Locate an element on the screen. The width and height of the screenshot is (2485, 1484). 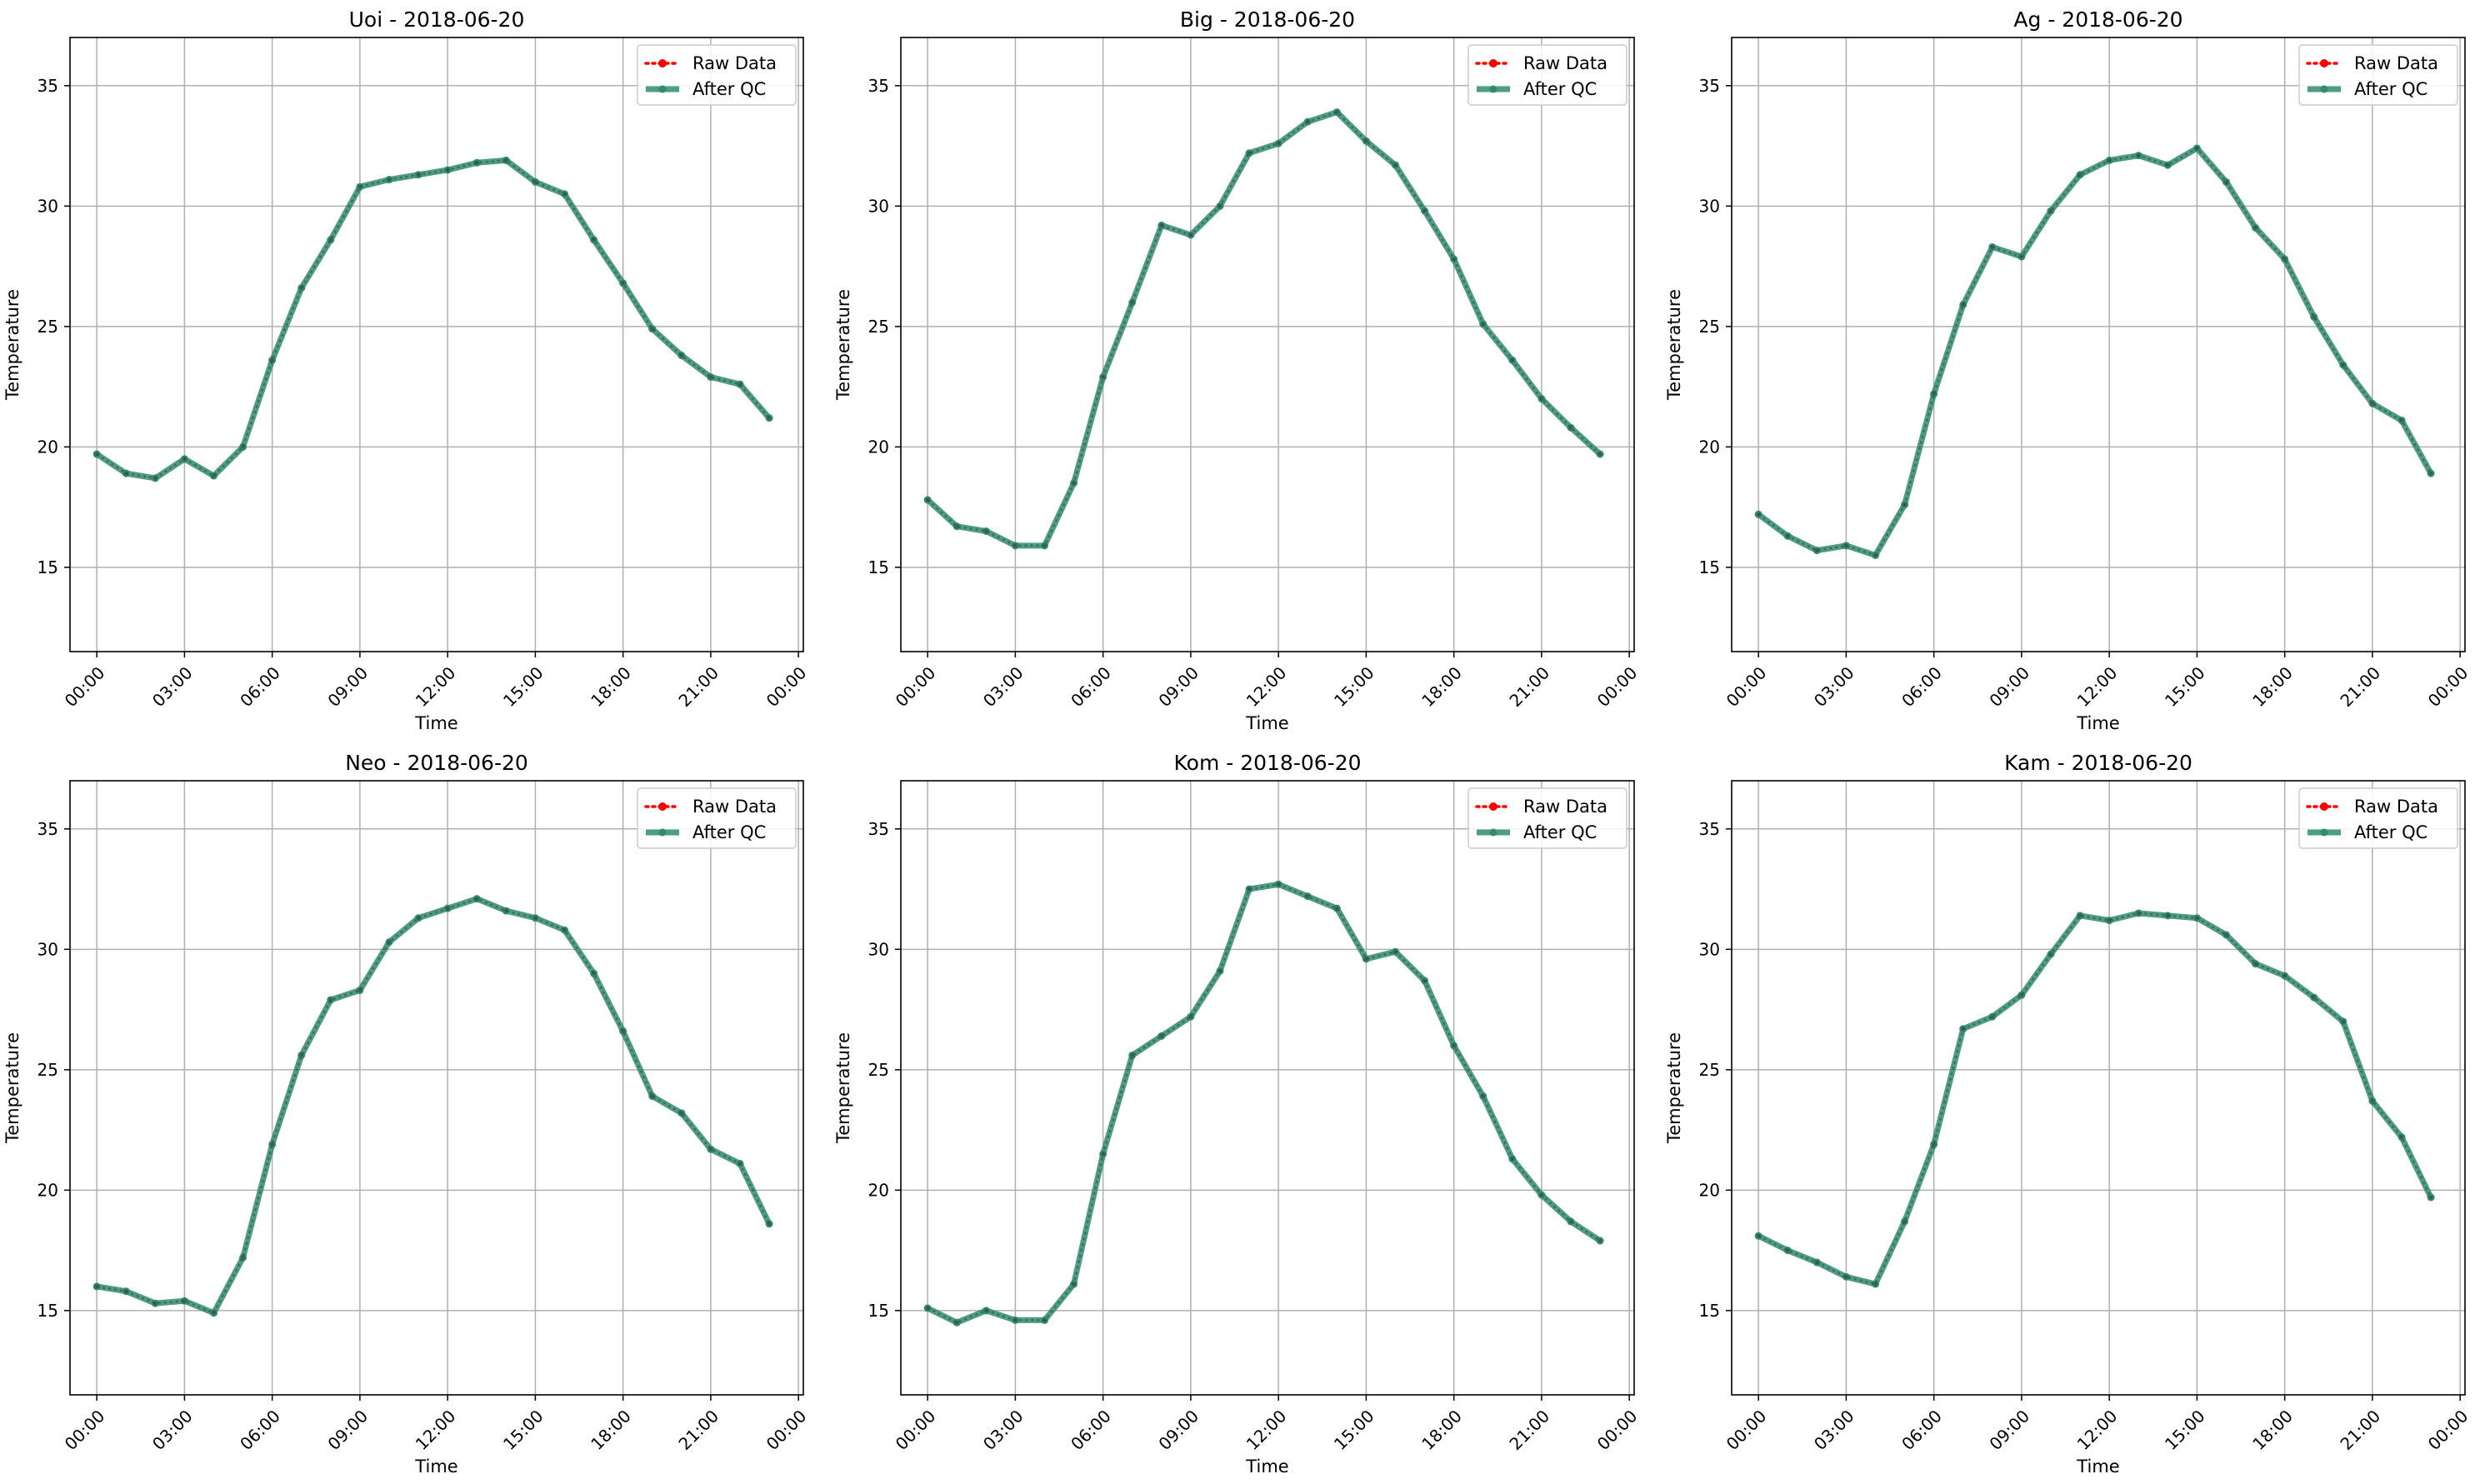
chart-title: Kam - 2018-06-20 is located at coordinates (2098, 763).